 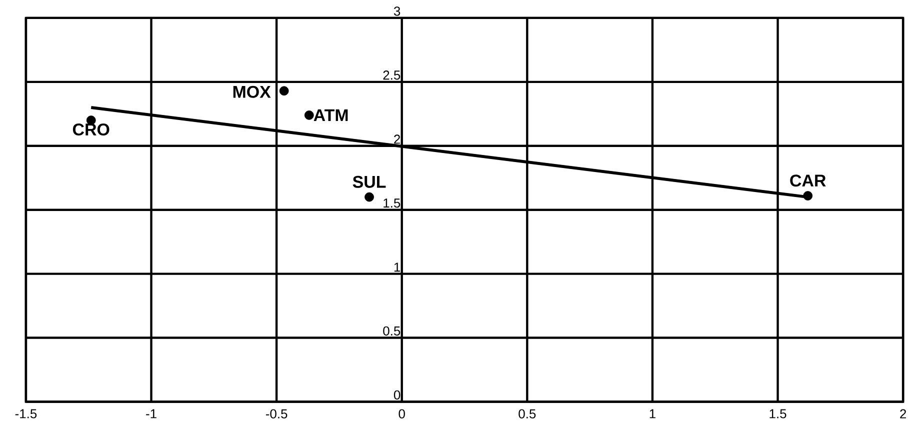 What do you see at coordinates (397, 11) in the screenshot?
I see `y-tick-label: 3` at bounding box center [397, 11].